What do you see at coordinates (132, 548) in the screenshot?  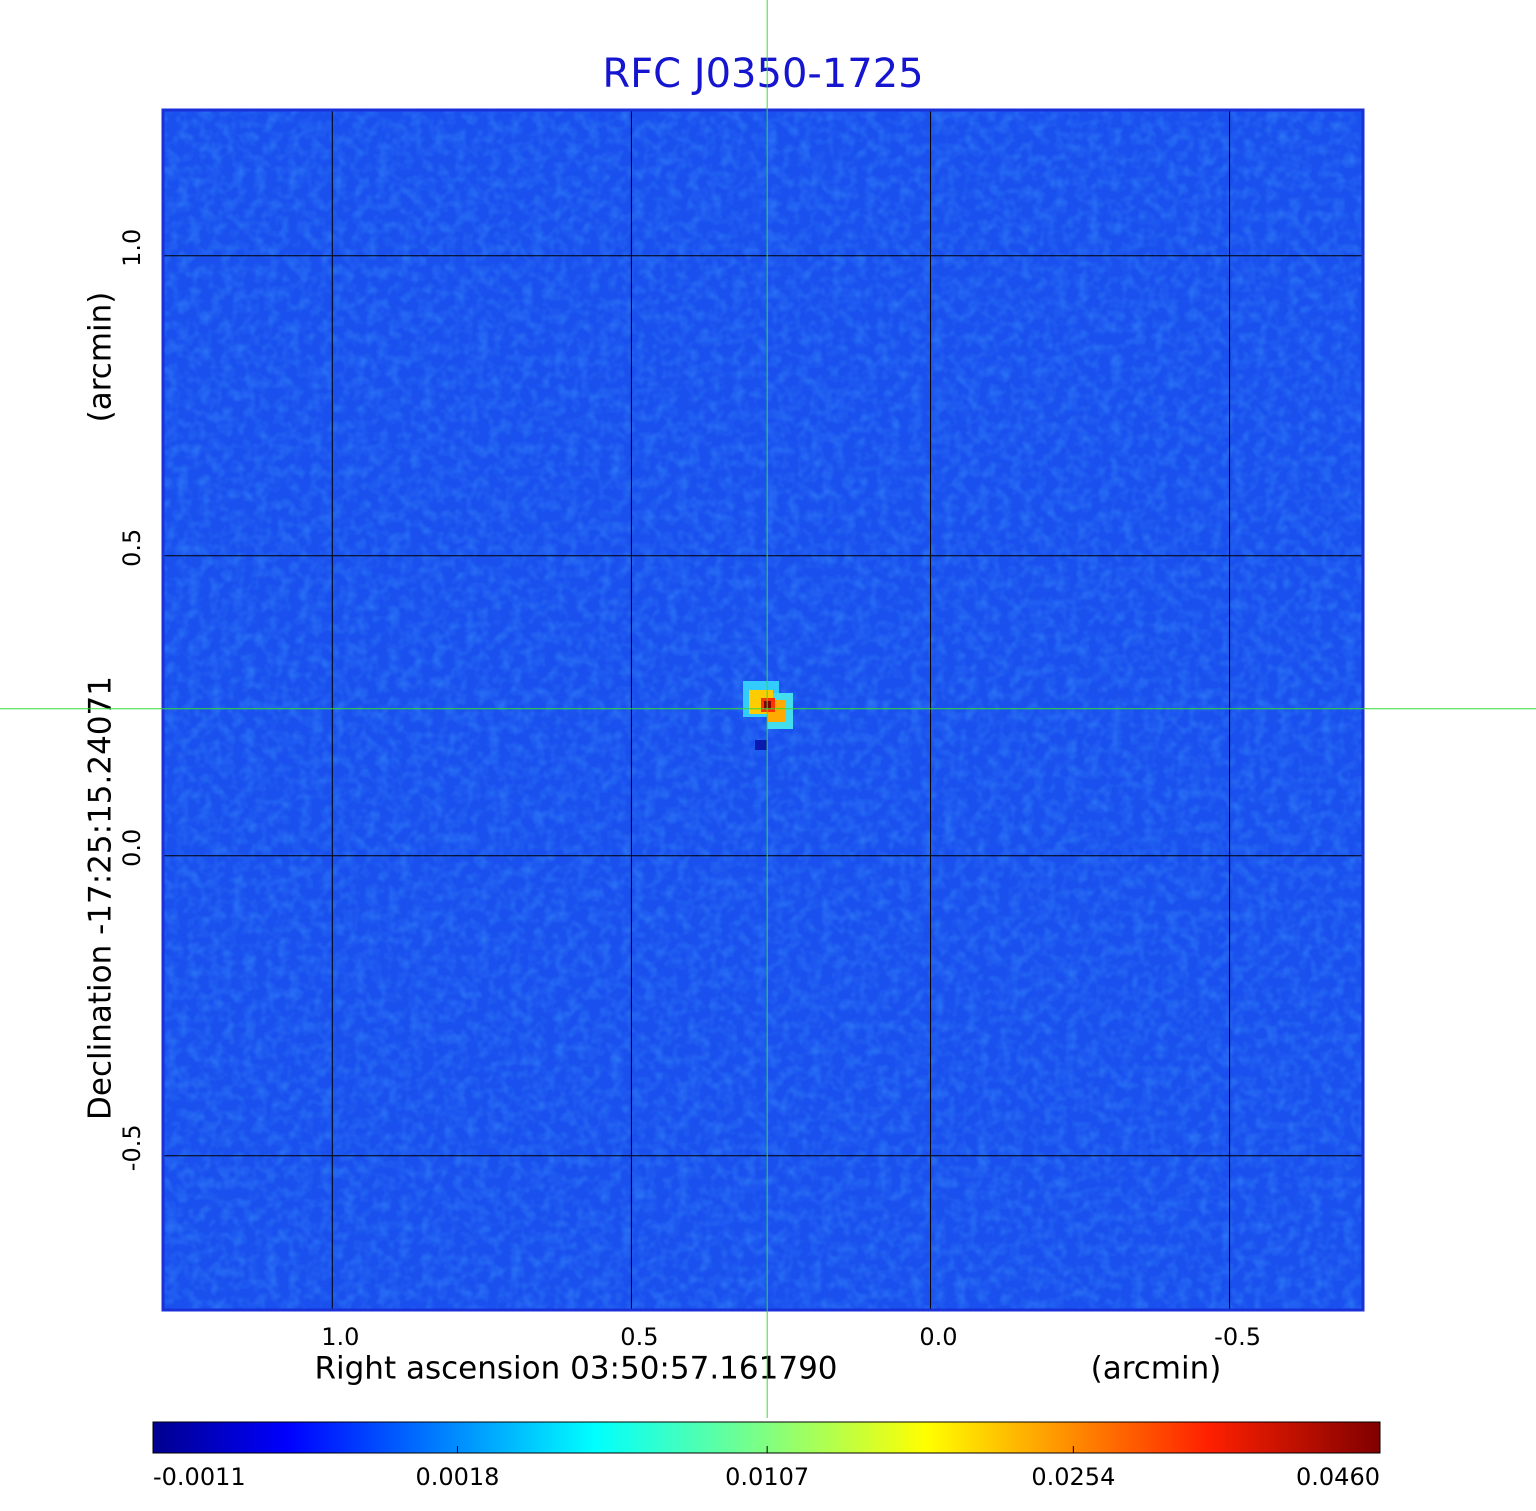 I see `y-tick-label: 0.5` at bounding box center [132, 548].